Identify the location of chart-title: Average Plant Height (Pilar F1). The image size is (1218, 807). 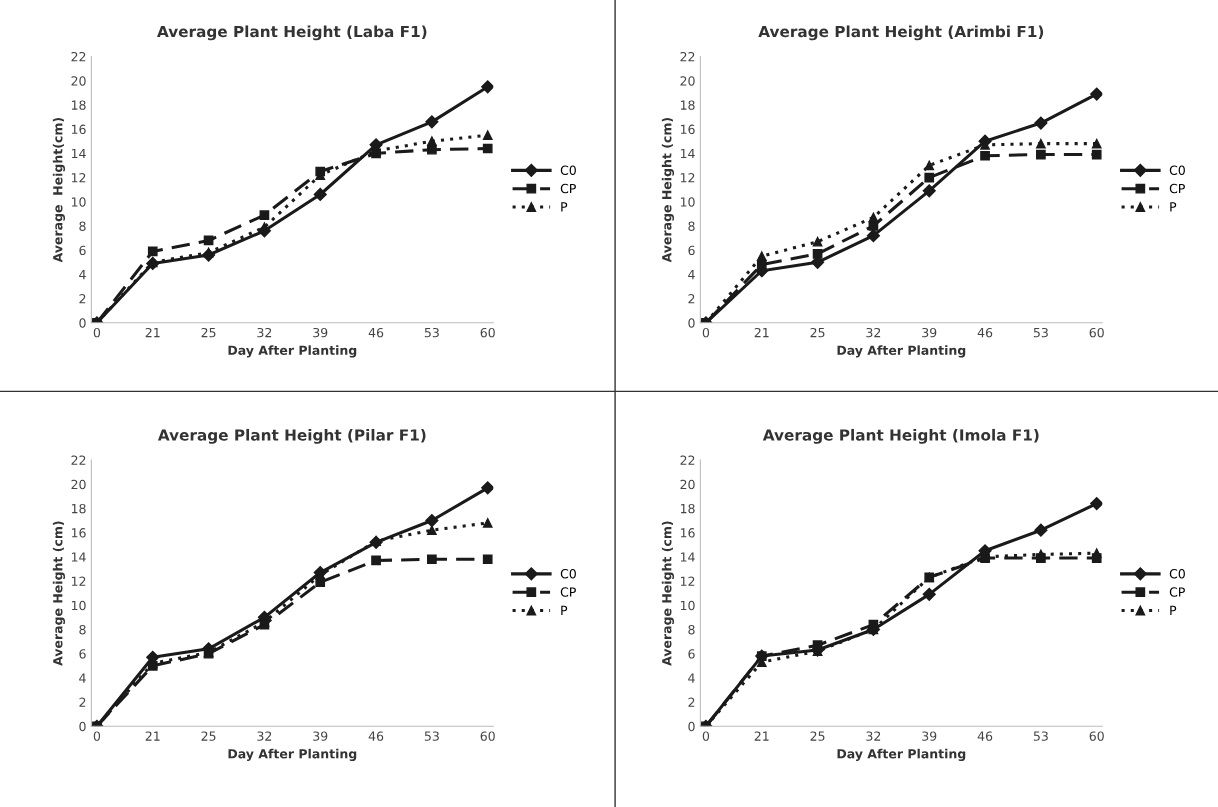
(291, 436).